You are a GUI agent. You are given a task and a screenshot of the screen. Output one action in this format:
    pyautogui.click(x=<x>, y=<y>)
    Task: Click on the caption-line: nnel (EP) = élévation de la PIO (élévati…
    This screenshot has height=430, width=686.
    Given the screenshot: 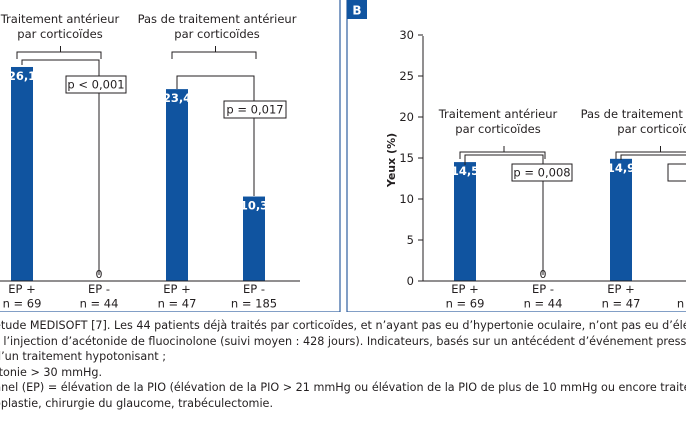 What is the action you would take?
    pyautogui.click(x=343, y=388)
    